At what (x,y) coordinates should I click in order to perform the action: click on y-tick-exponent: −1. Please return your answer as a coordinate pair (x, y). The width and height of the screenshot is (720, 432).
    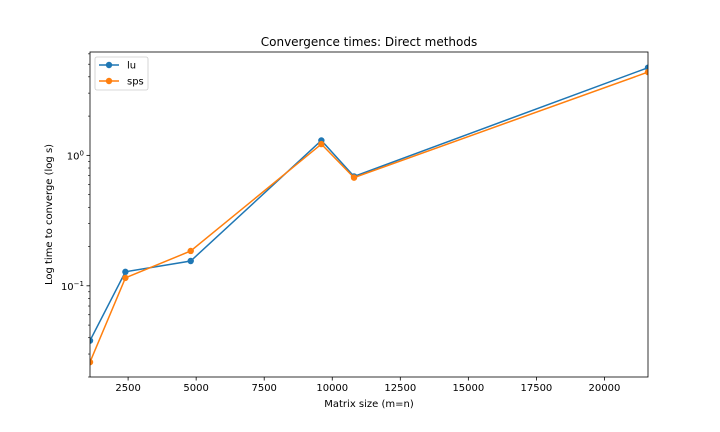
    Looking at the image, I should click on (79, 284).